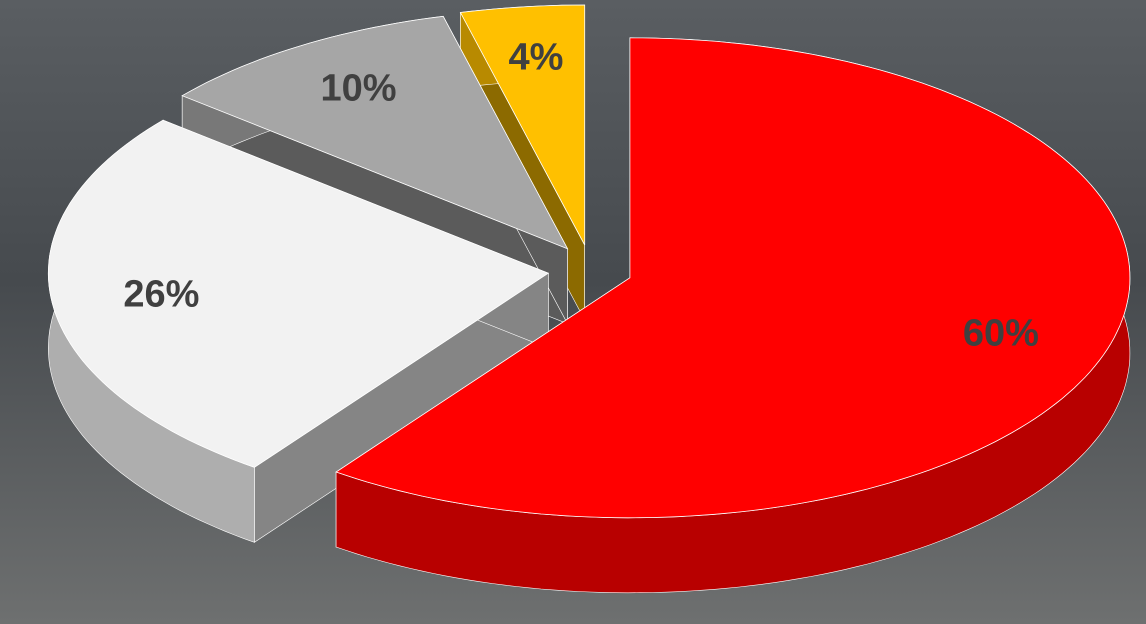 The width and height of the screenshot is (1146, 624). Describe the element at coordinates (535, 57) in the screenshot. I see `data-label: 4%` at that location.